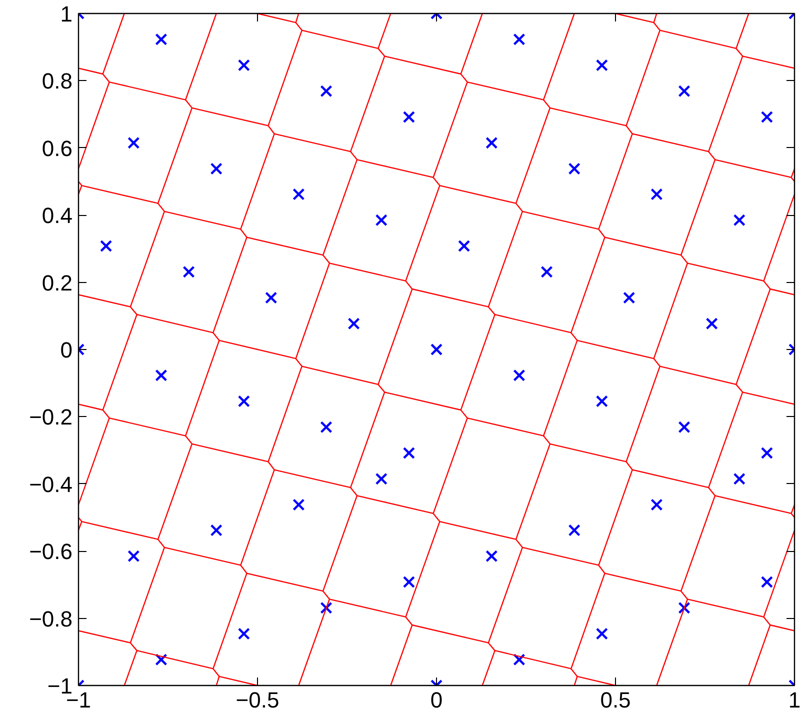  I want to click on x-tick-label: 1, so click(794, 700).